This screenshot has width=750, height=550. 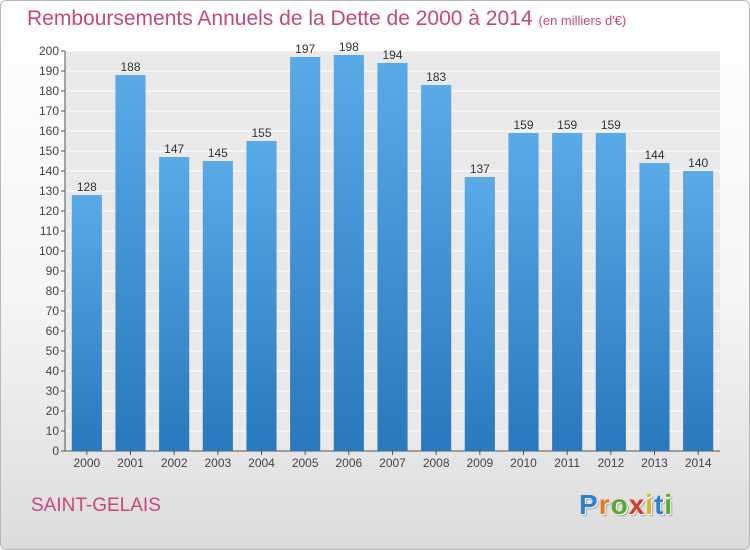 What do you see at coordinates (49, 111) in the screenshot?
I see `y-tick-label: 170` at bounding box center [49, 111].